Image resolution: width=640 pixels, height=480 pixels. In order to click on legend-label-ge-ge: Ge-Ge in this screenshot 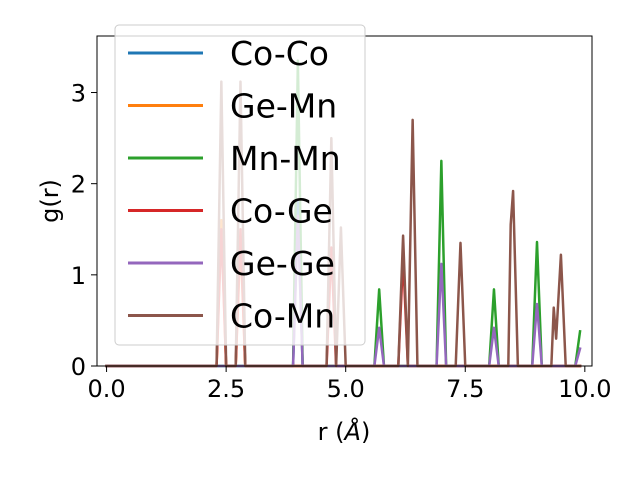, I will do `click(282, 263)`.